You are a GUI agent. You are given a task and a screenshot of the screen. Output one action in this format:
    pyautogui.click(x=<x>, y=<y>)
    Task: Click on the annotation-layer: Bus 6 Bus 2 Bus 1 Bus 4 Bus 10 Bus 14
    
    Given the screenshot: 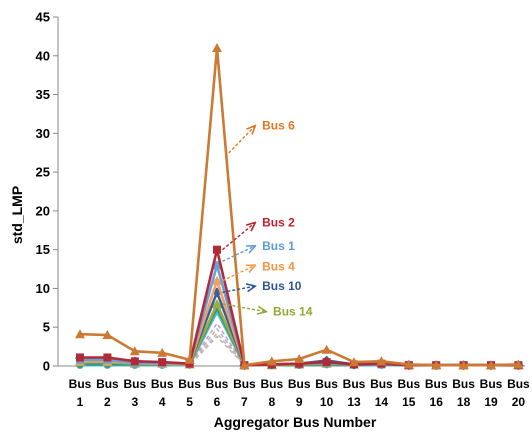 What is the action you would take?
    pyautogui.click(x=267, y=219)
    